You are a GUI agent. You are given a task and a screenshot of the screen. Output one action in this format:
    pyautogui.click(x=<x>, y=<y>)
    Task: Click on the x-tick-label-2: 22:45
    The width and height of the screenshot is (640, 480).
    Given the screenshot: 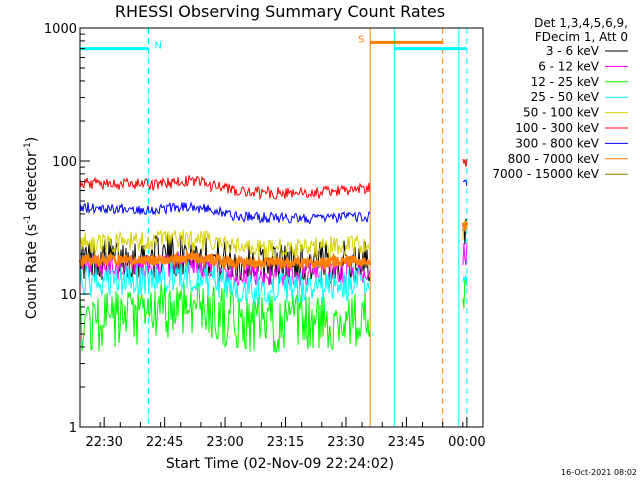 What is the action you would take?
    pyautogui.click(x=164, y=442)
    